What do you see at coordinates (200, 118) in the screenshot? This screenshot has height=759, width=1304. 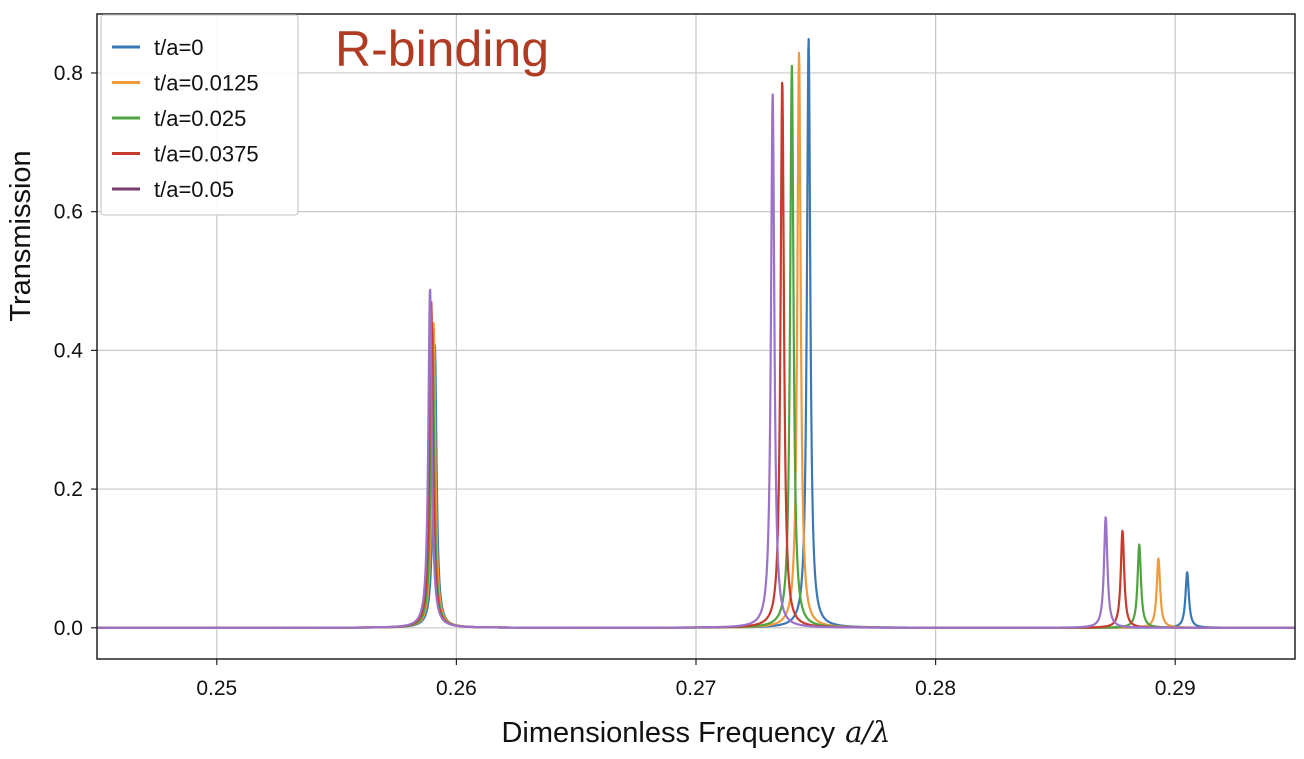 I see `legend-label: t/a=0.025` at bounding box center [200, 118].